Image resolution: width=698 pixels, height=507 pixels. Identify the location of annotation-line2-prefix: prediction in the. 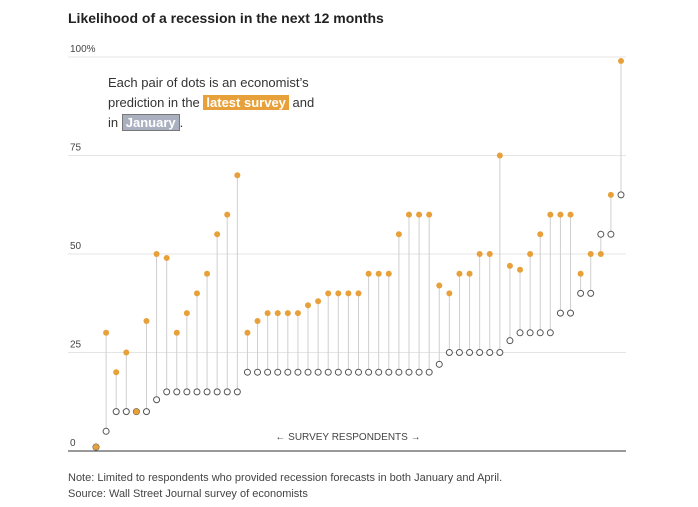
(154, 102).